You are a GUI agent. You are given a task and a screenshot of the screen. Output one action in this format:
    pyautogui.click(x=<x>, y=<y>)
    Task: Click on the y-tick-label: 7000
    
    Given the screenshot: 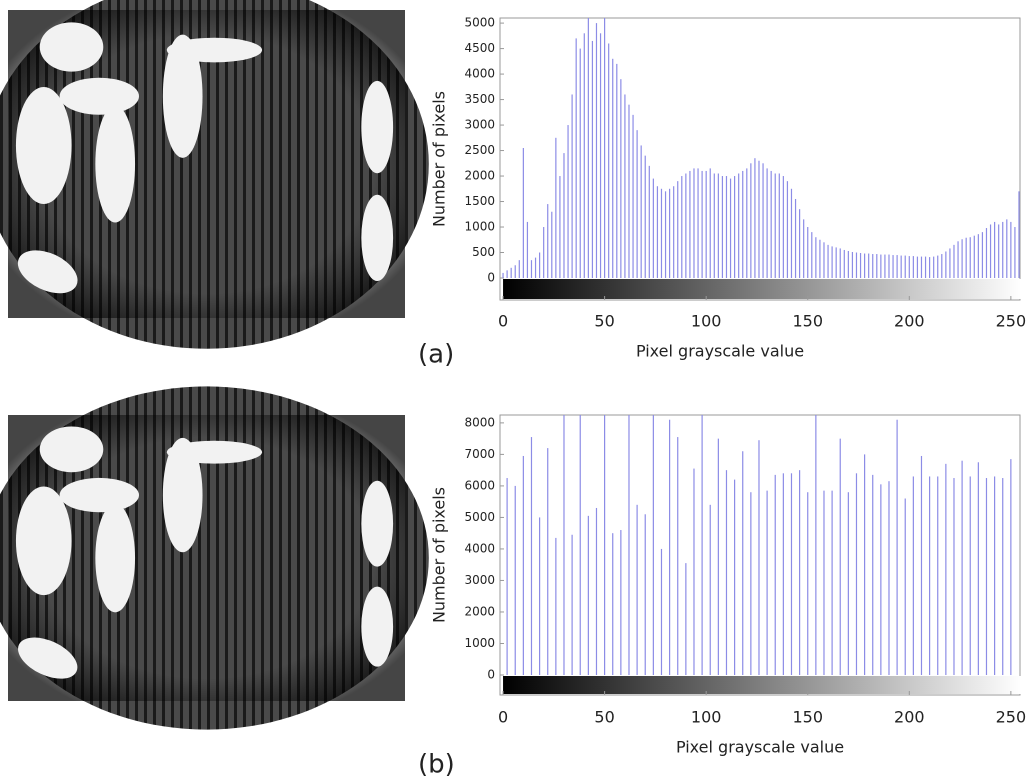 What is the action you would take?
    pyautogui.click(x=479, y=454)
    